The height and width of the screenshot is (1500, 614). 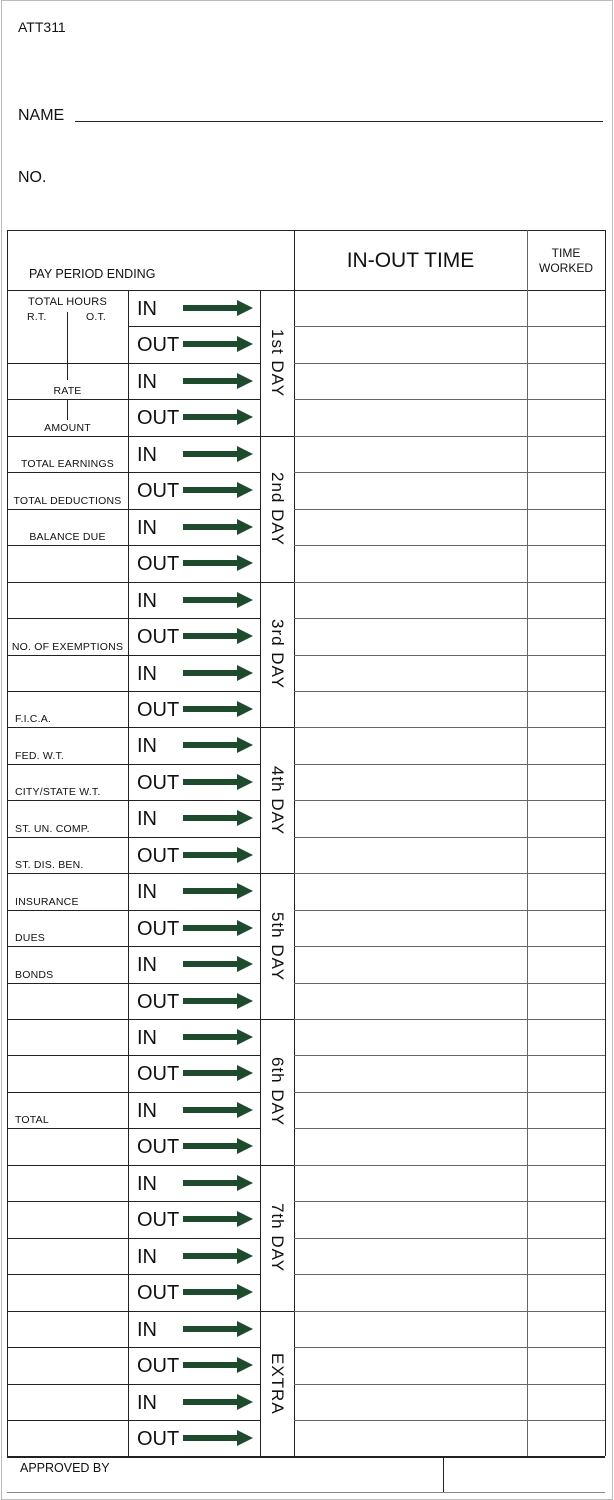 I want to click on left-label: DUES, so click(x=30, y=938).